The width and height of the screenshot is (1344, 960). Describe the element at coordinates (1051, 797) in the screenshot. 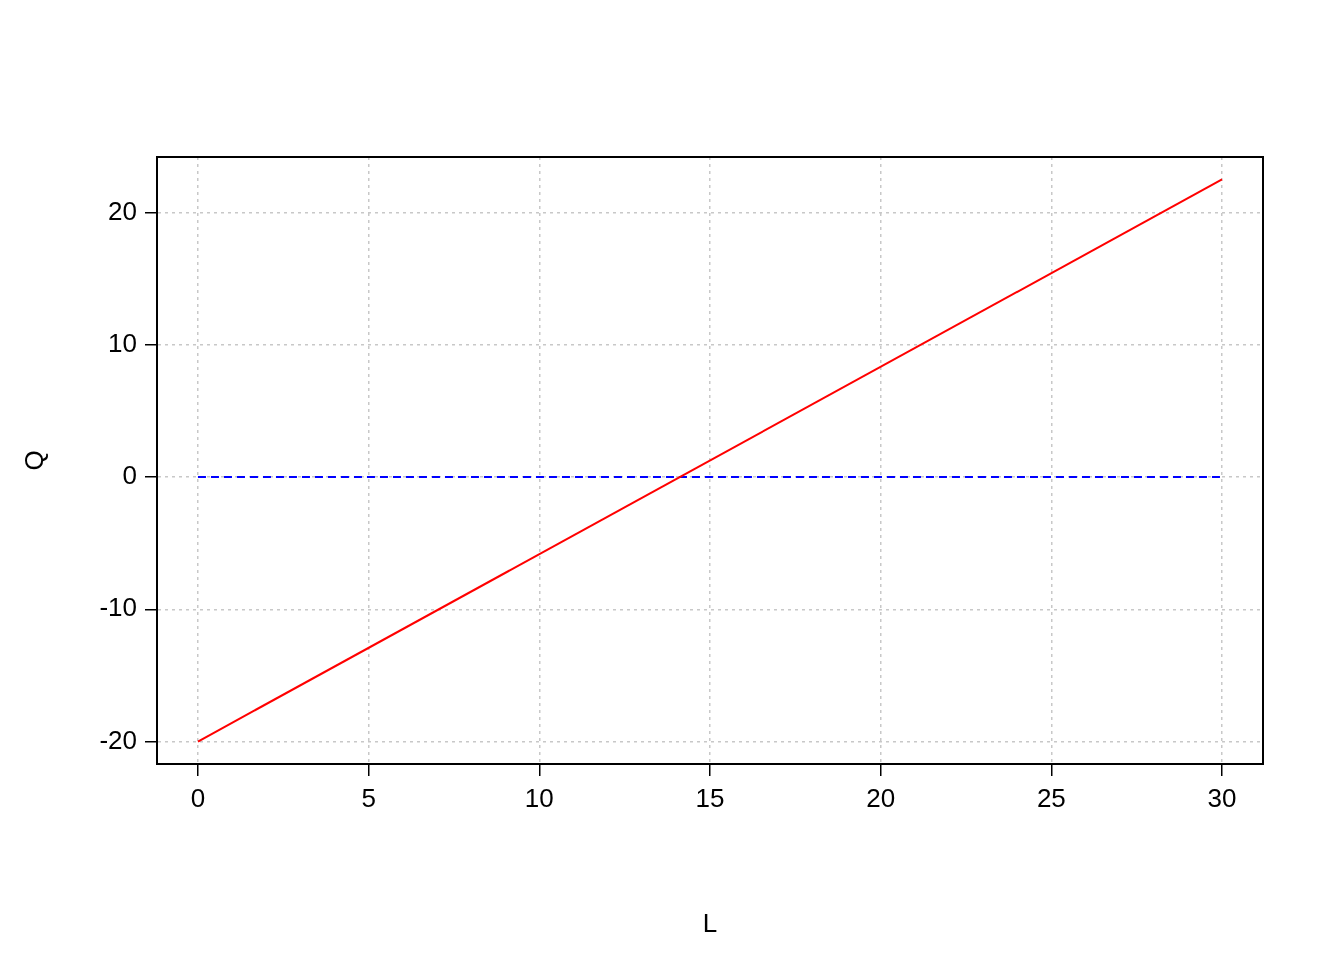

I see `x-tick-label: 25` at that location.